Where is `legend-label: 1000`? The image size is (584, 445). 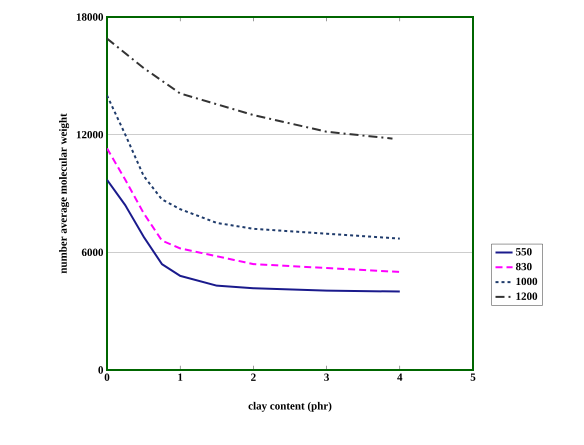
legend-label: 1000 is located at coordinates (527, 282).